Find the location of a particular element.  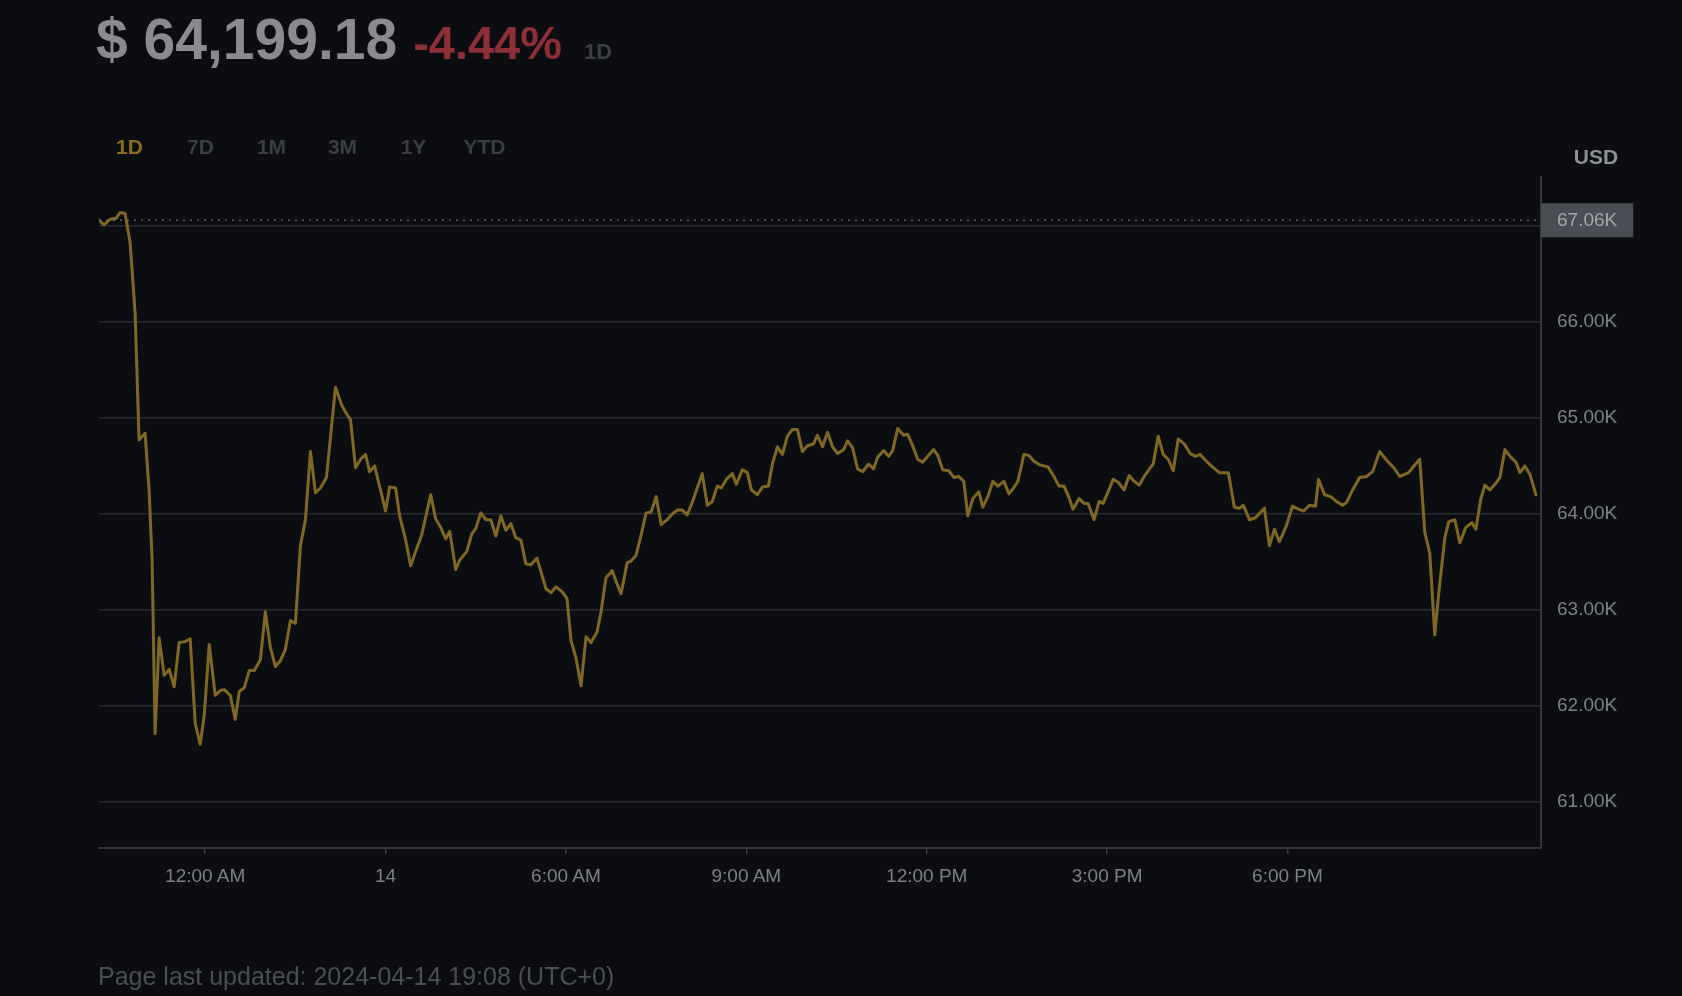

y-tick-label: 63.00K is located at coordinates (1587, 609).